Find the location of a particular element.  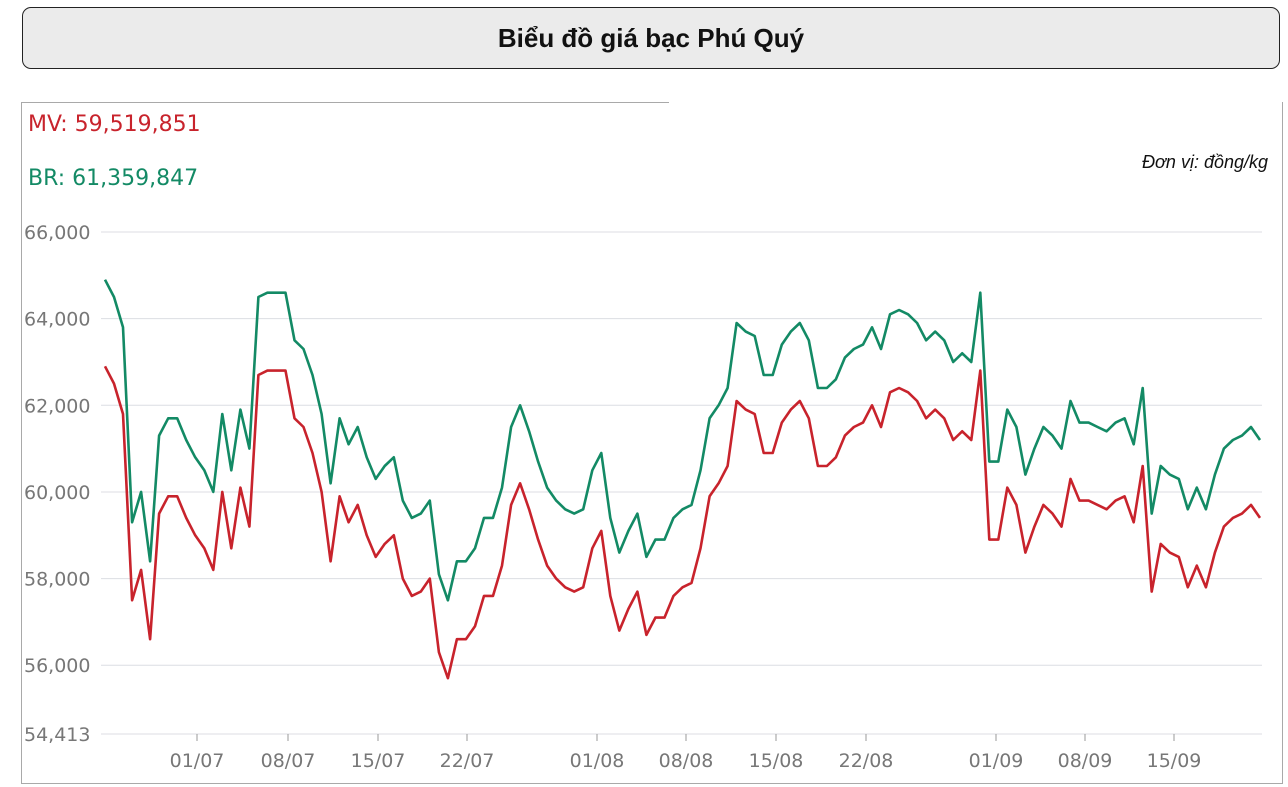

y-tick-label: 66,000 is located at coordinates (57, 233).